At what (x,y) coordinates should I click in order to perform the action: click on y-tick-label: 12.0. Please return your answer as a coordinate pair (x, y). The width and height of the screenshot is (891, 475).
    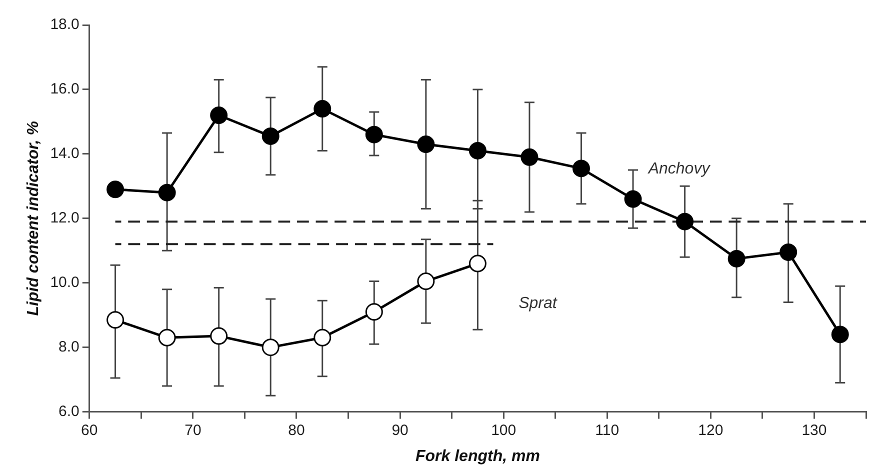
    Looking at the image, I should click on (65, 218).